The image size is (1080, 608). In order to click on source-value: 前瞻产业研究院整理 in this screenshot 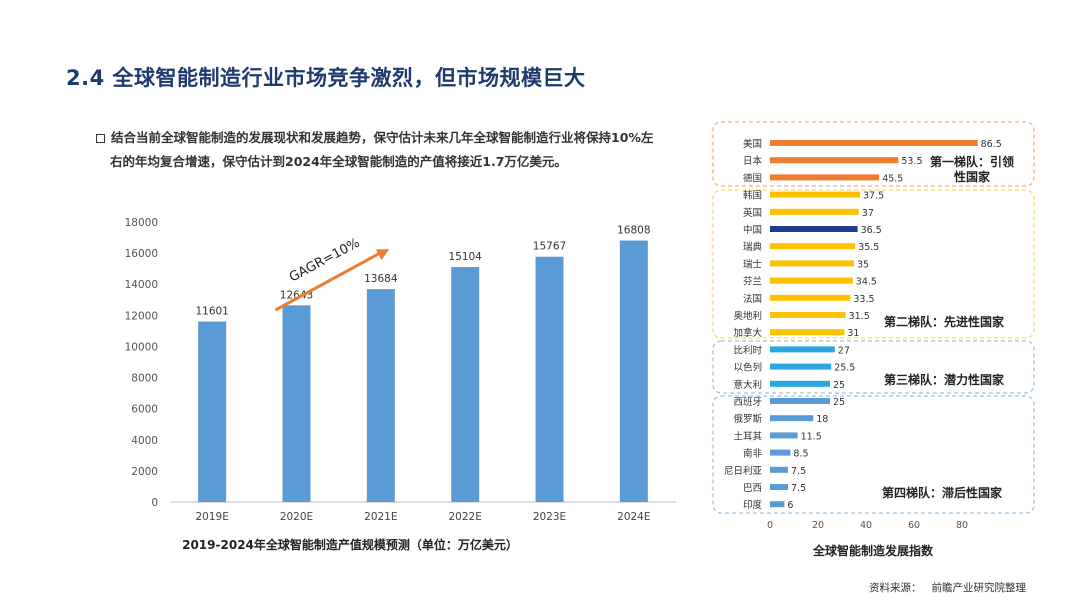, I will do `click(979, 588)`.